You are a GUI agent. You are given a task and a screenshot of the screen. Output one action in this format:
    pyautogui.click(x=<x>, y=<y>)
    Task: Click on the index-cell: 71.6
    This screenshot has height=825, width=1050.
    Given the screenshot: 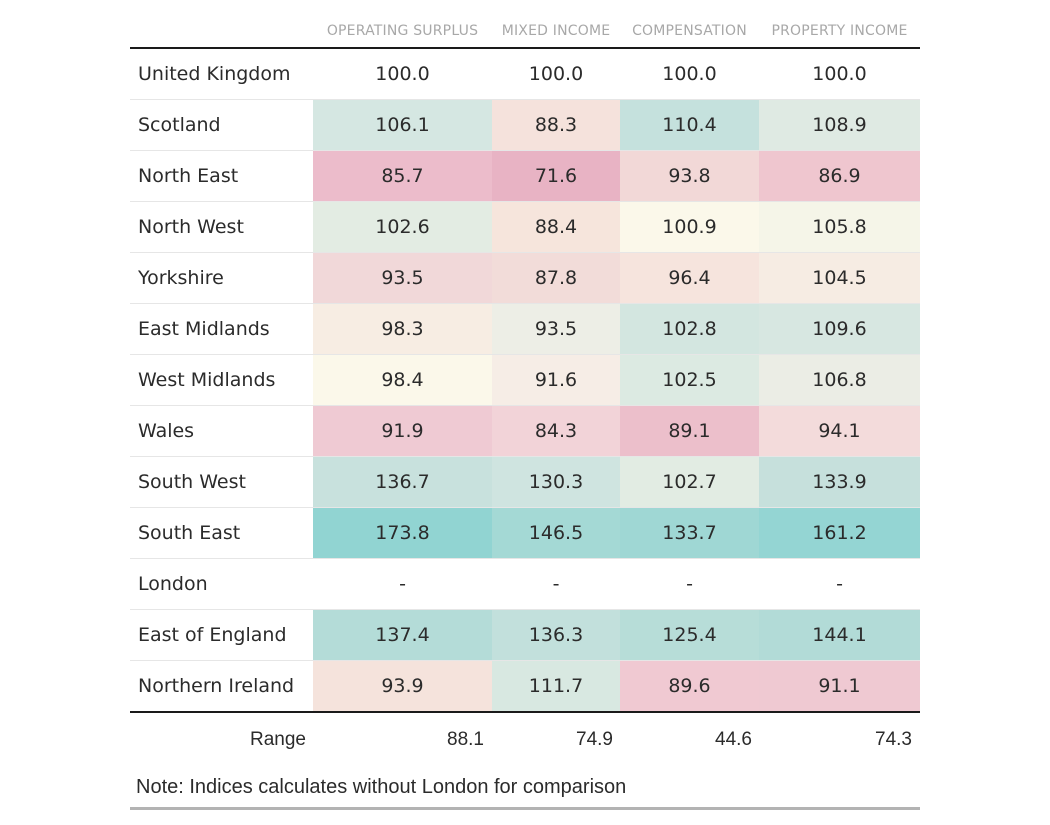 What is the action you would take?
    pyautogui.click(x=556, y=176)
    